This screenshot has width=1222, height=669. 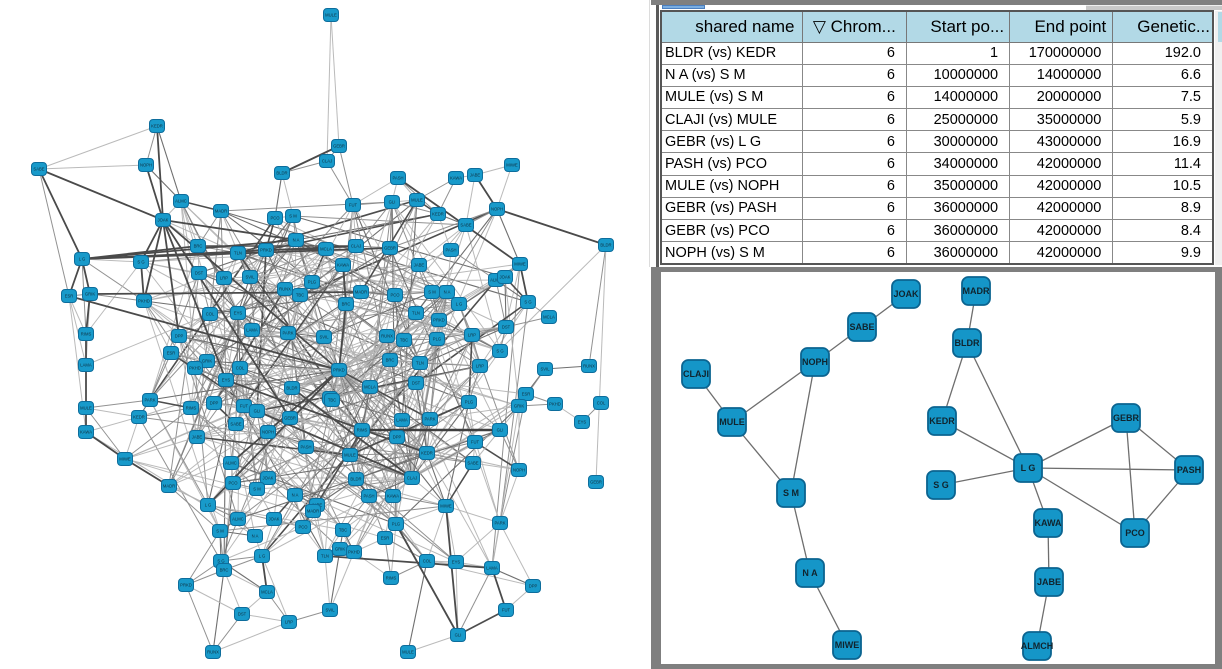 I want to click on svg-text: PARK, so click(x=287, y=333).